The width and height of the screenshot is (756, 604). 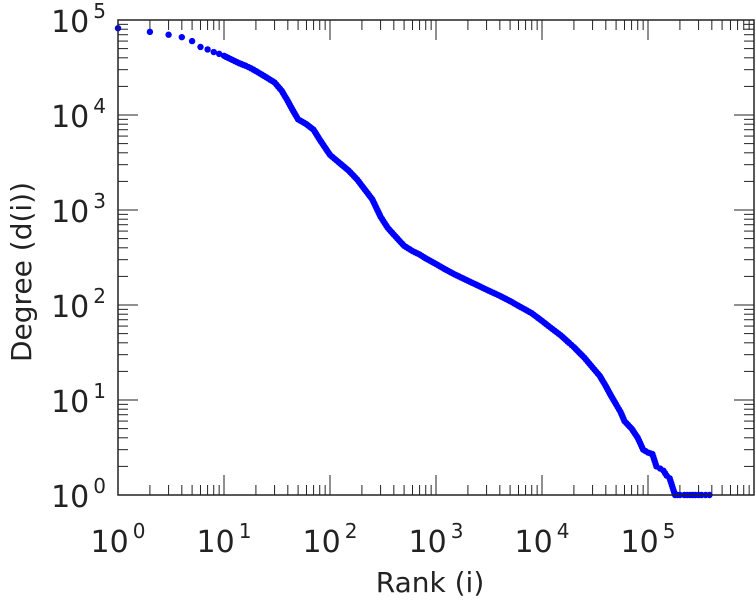 What do you see at coordinates (78, 494) in the screenshot?
I see `y-tick-label: 10 0` at bounding box center [78, 494].